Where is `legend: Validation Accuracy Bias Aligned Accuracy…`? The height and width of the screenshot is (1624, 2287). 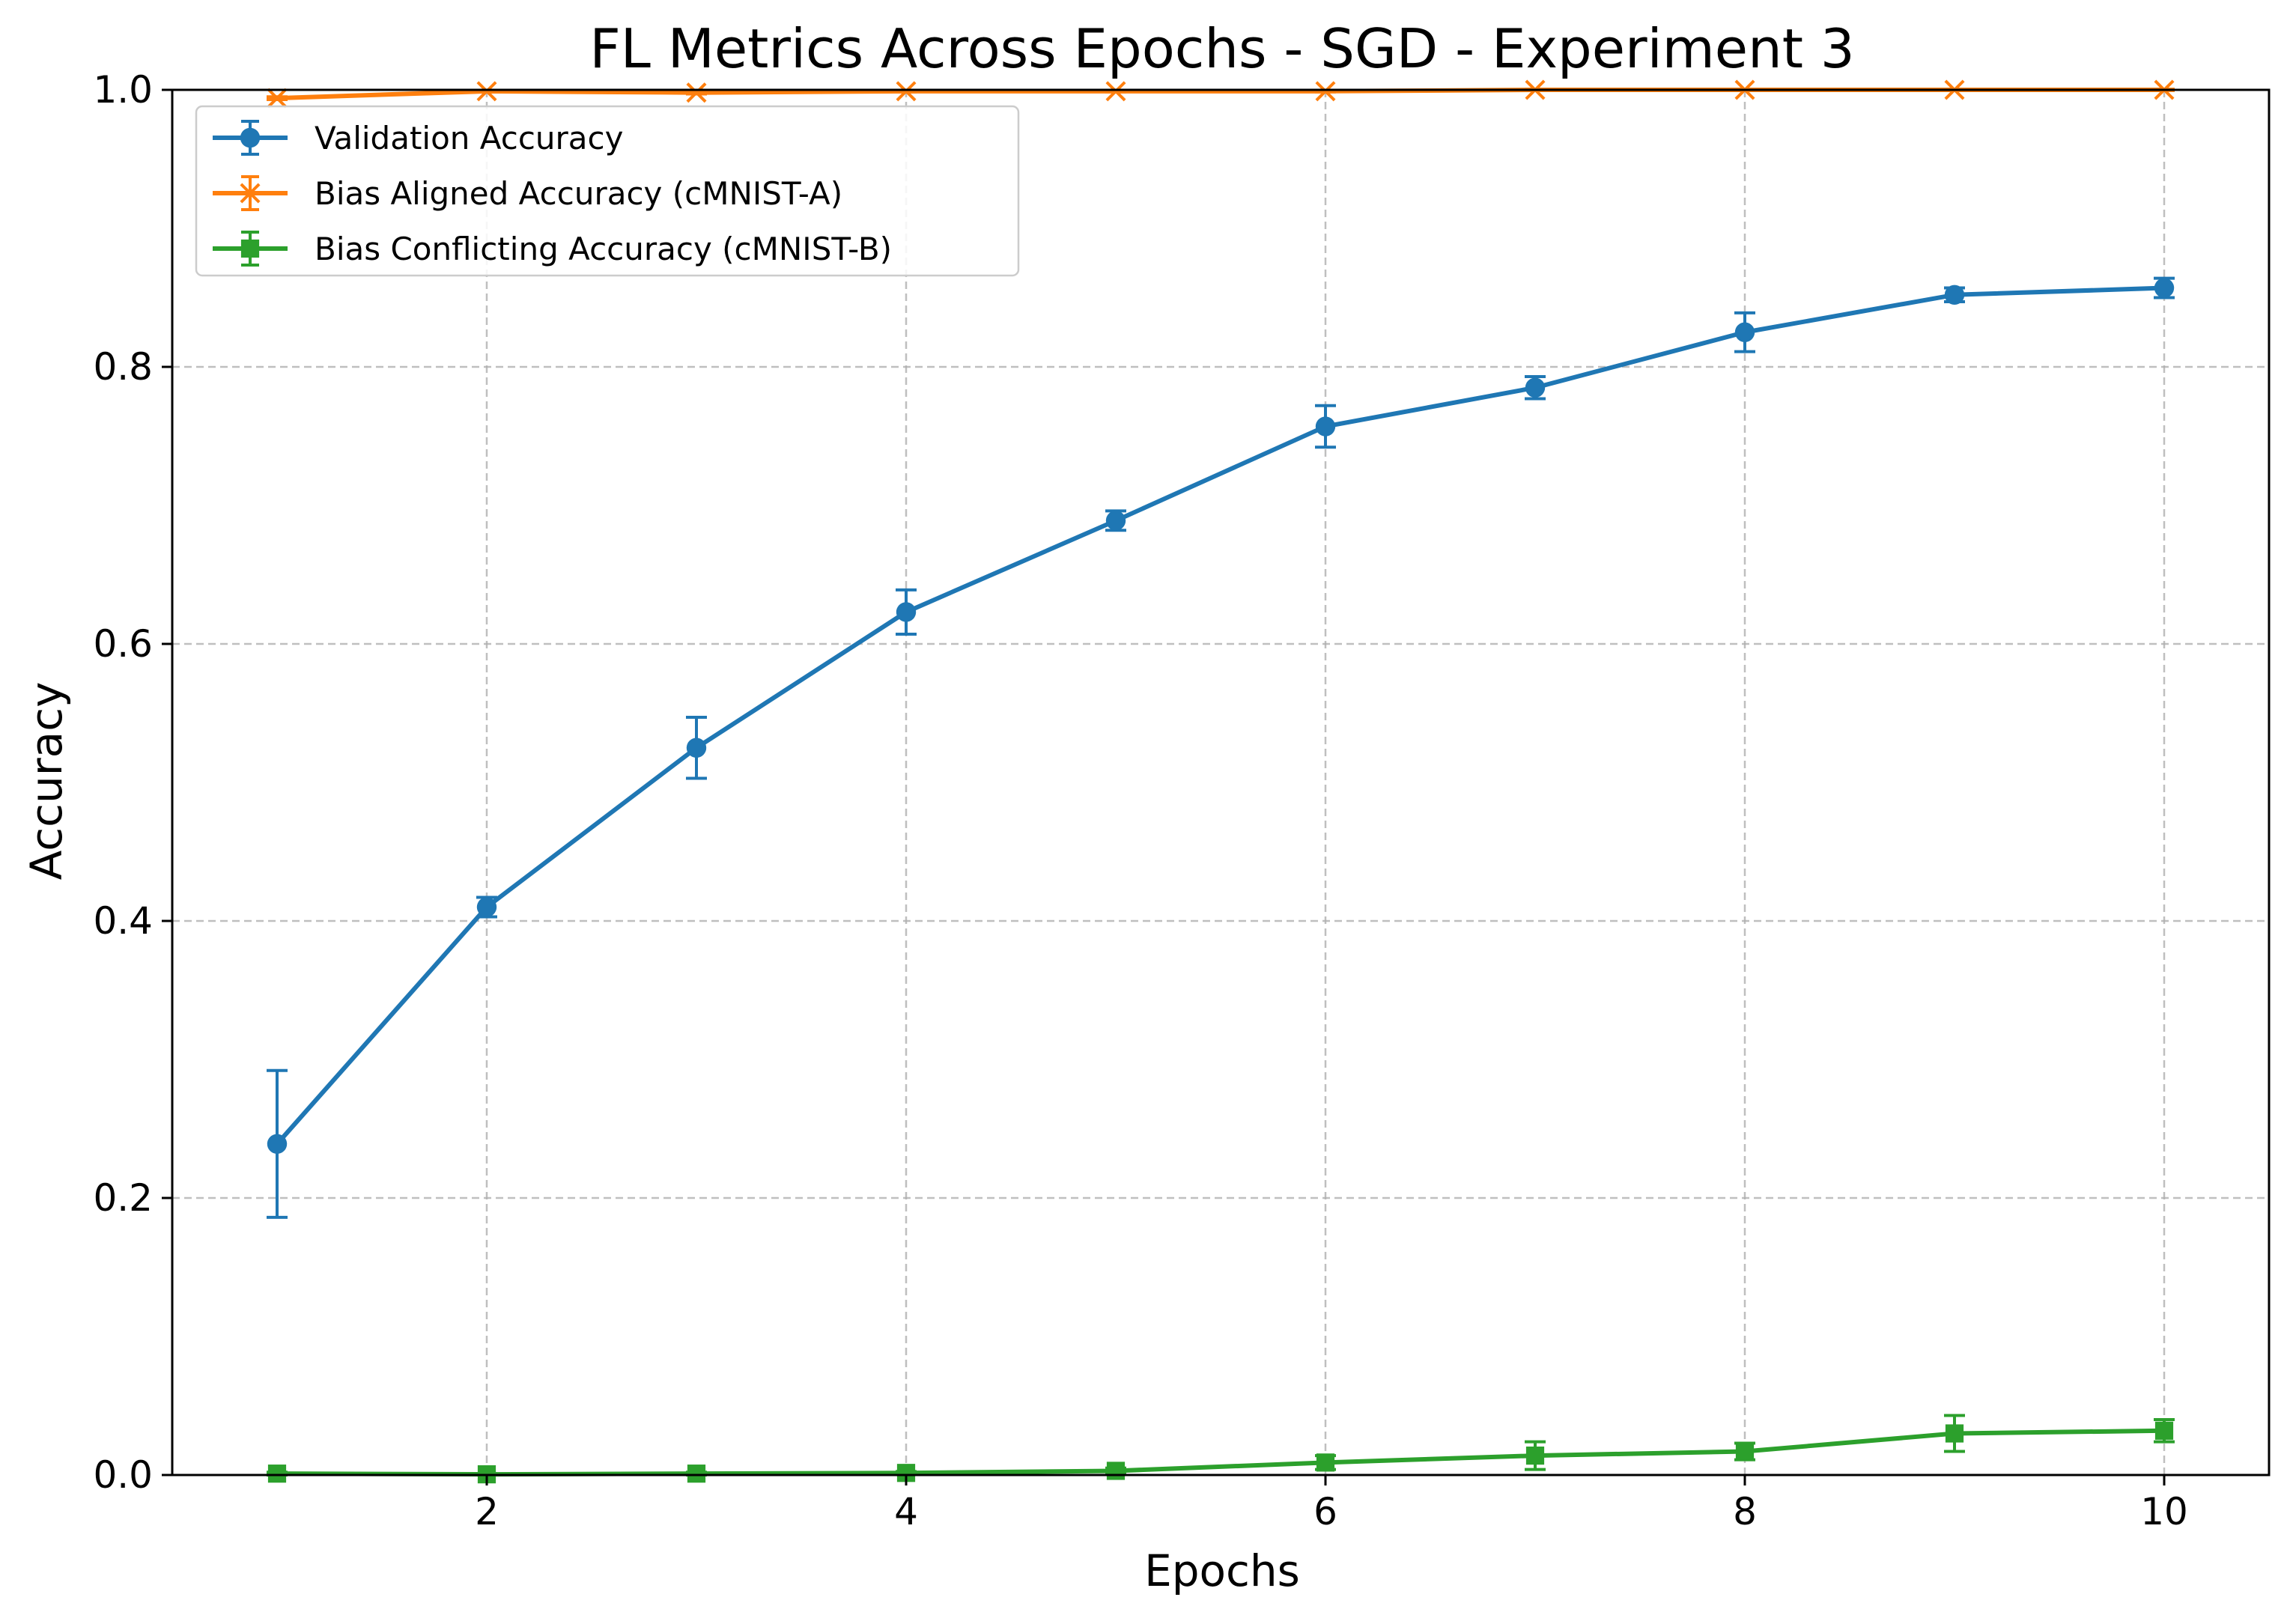
legend: Validation Accuracy Bias Aligned Accuracy… is located at coordinates (607, 191).